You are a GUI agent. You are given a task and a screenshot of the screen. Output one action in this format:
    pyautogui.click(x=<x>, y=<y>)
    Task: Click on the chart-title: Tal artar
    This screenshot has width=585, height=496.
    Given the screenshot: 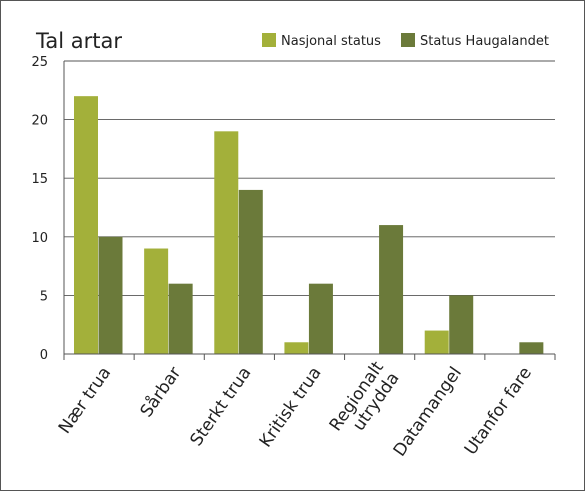 What is the action you would take?
    pyautogui.click(x=78, y=41)
    